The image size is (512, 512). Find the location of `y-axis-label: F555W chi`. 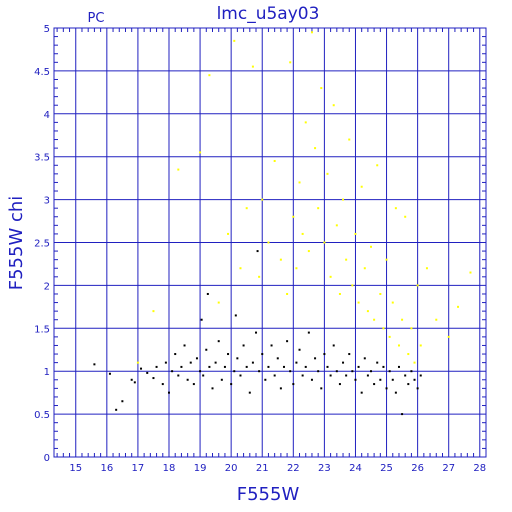

y-axis-label: F555W chi is located at coordinates (16, 243).